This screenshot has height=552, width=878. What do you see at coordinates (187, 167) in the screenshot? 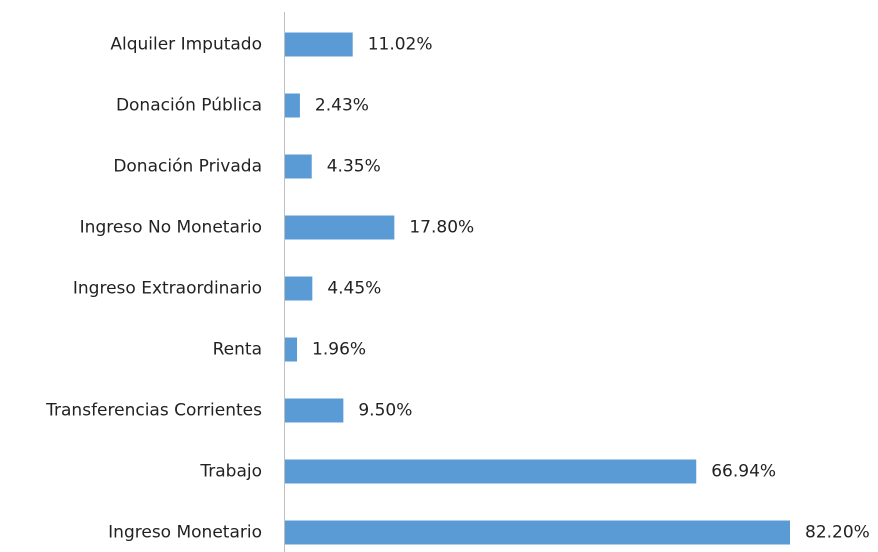
I see `y-tick-label: Donación Privada` at bounding box center [187, 167].